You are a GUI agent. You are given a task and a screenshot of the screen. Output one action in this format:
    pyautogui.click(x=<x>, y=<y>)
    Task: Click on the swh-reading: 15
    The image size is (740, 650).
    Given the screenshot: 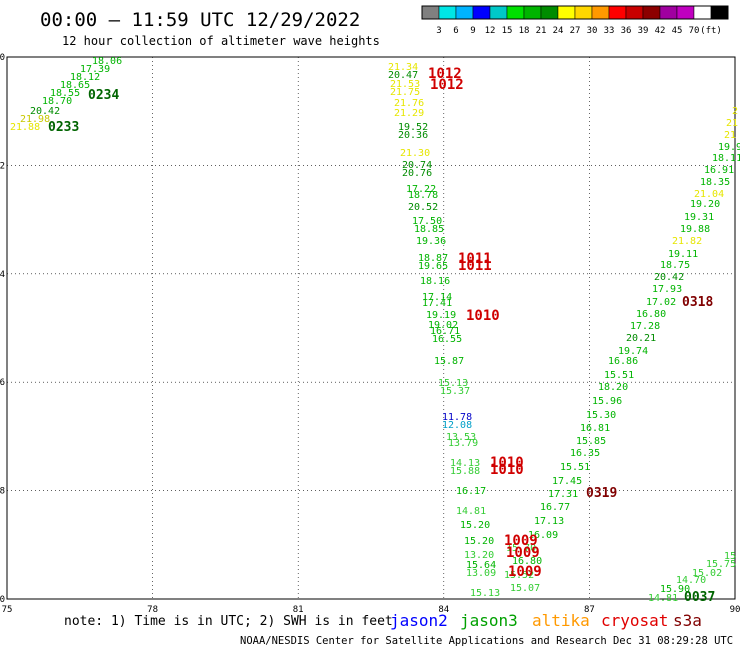 What is the action you would take?
    pyautogui.click(x=730, y=556)
    